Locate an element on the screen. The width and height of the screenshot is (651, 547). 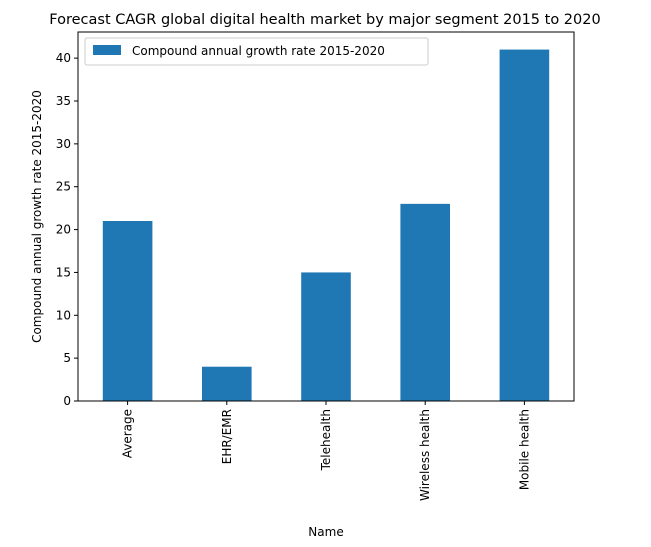
legend-label: Compound annual growth rate 2015-2020 is located at coordinates (258, 51).